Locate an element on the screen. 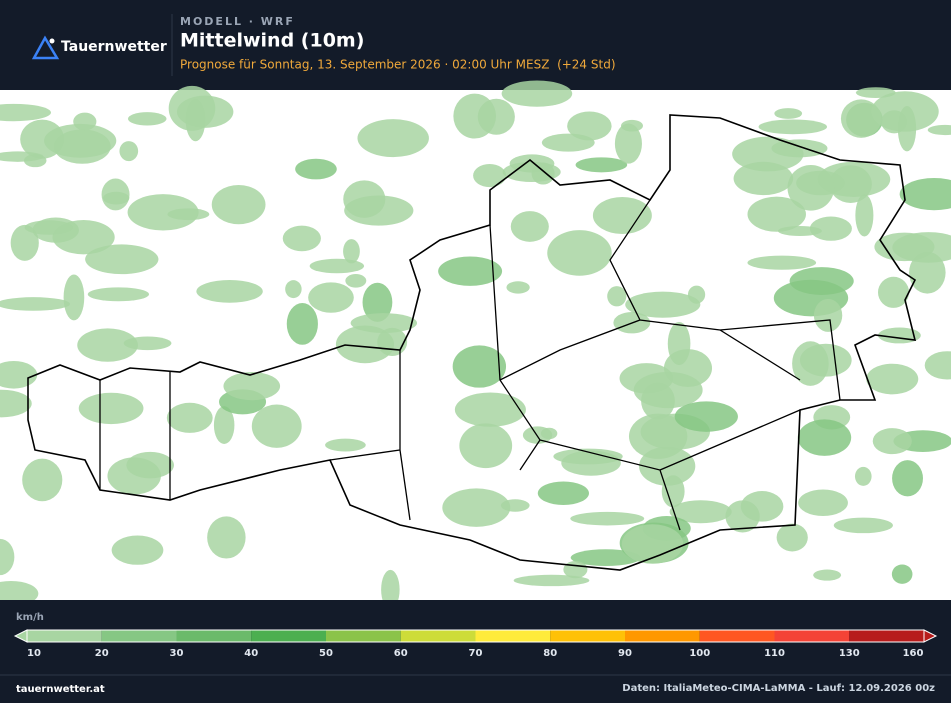 Image resolution: width=951 pixels, height=703 pixels. legend: 10 20 30 40 50 60 70 80 90 100 110 130 160 is located at coordinates (475, 644).